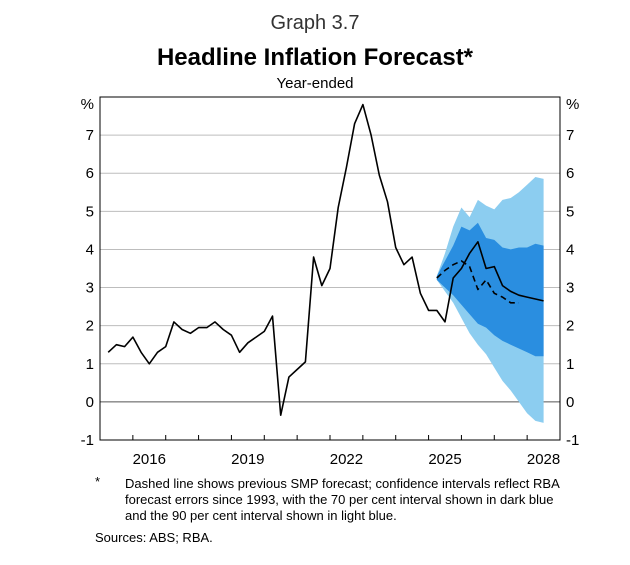  Describe the element at coordinates (570, 326) in the screenshot. I see `y-tick-label-right: 2` at that location.